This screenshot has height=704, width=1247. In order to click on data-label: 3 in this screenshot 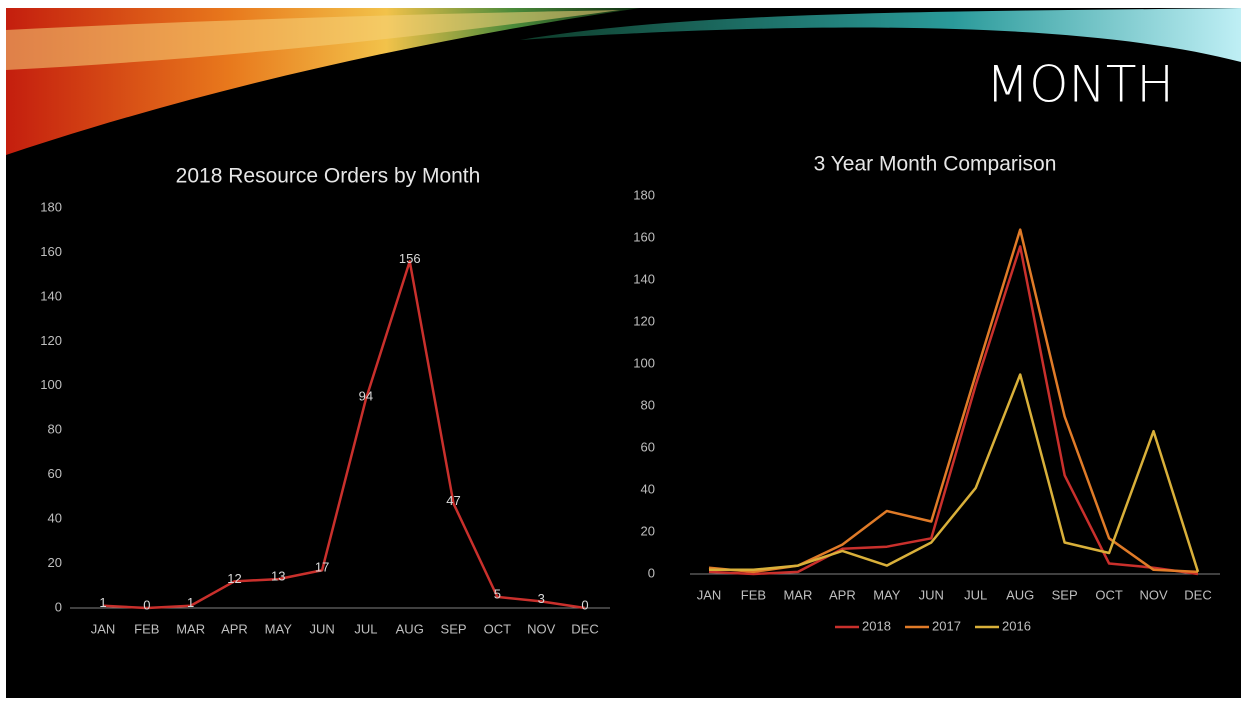, I will do `click(541, 598)`.